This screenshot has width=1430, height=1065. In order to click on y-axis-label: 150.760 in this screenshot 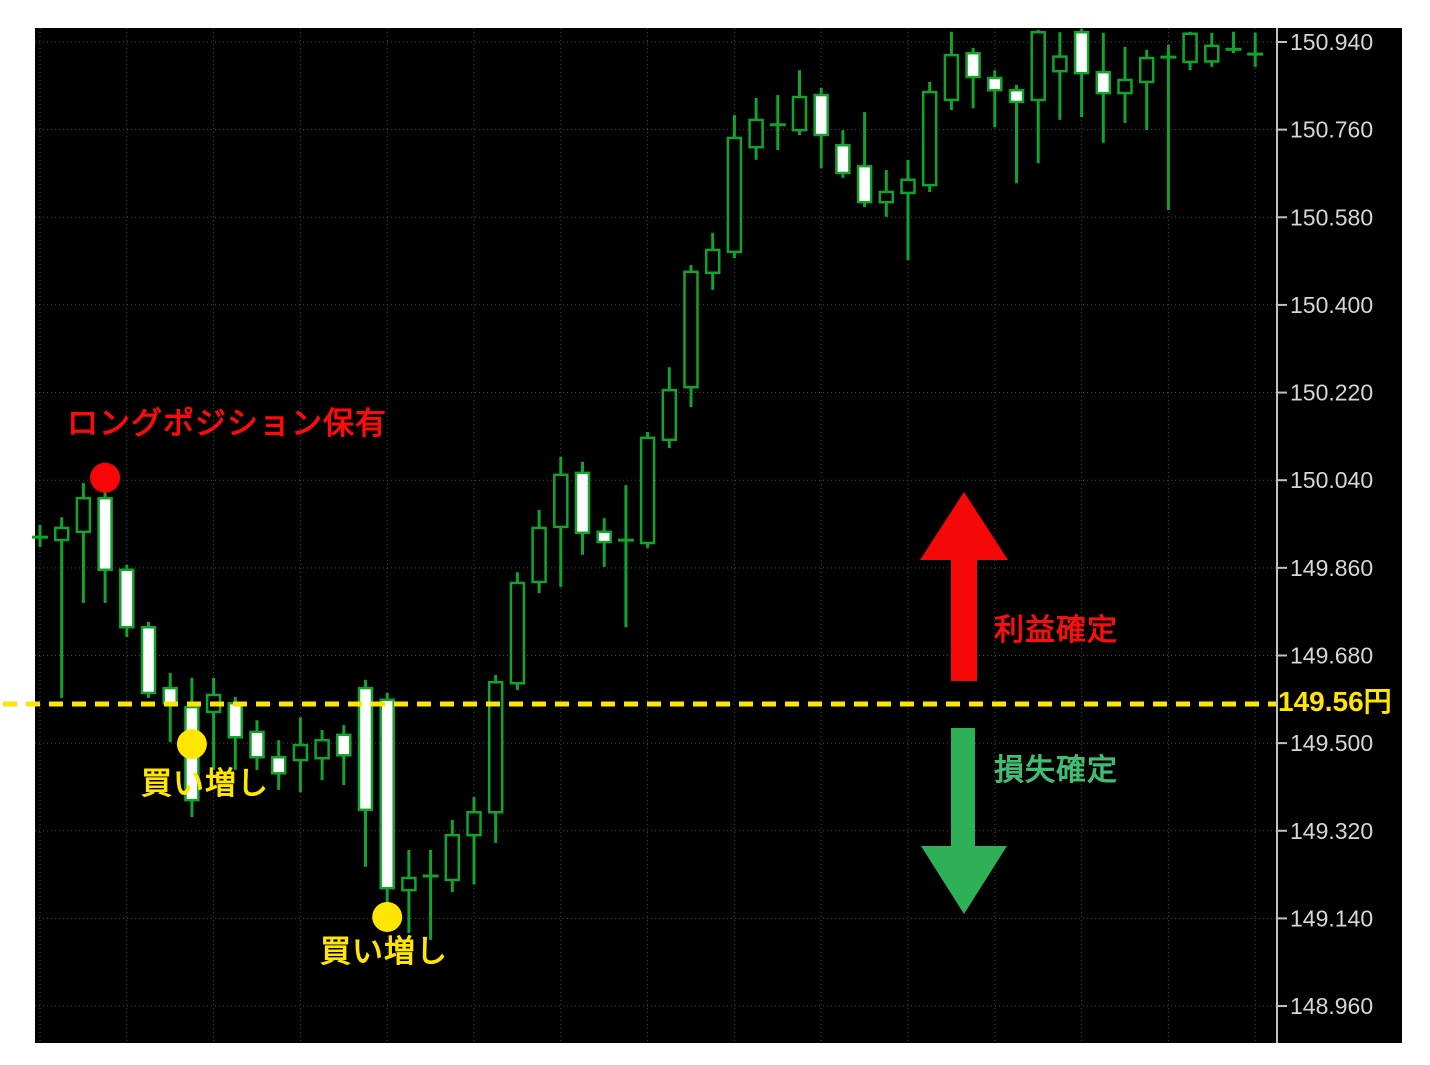, I will do `click(1331, 130)`.